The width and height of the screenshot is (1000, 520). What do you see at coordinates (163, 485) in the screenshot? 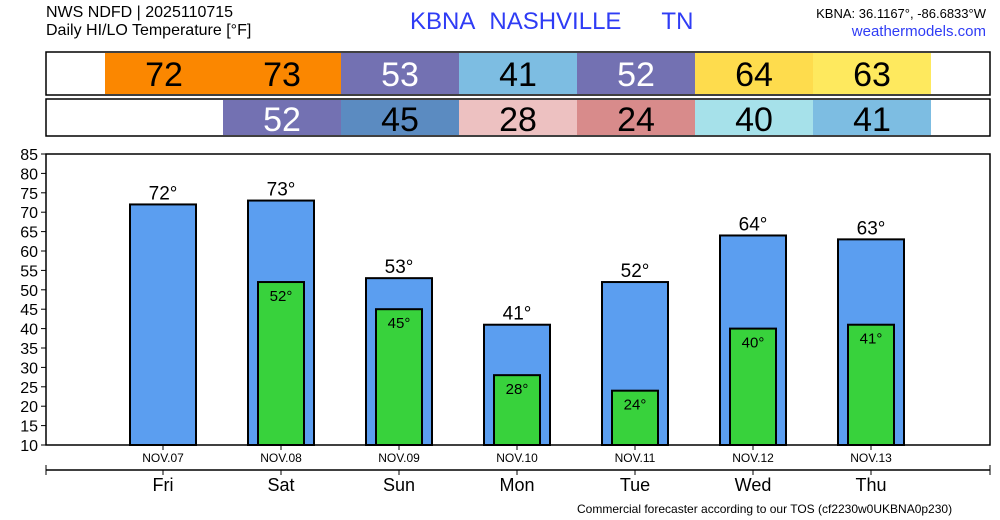
I see `day-label: Fri` at bounding box center [163, 485].